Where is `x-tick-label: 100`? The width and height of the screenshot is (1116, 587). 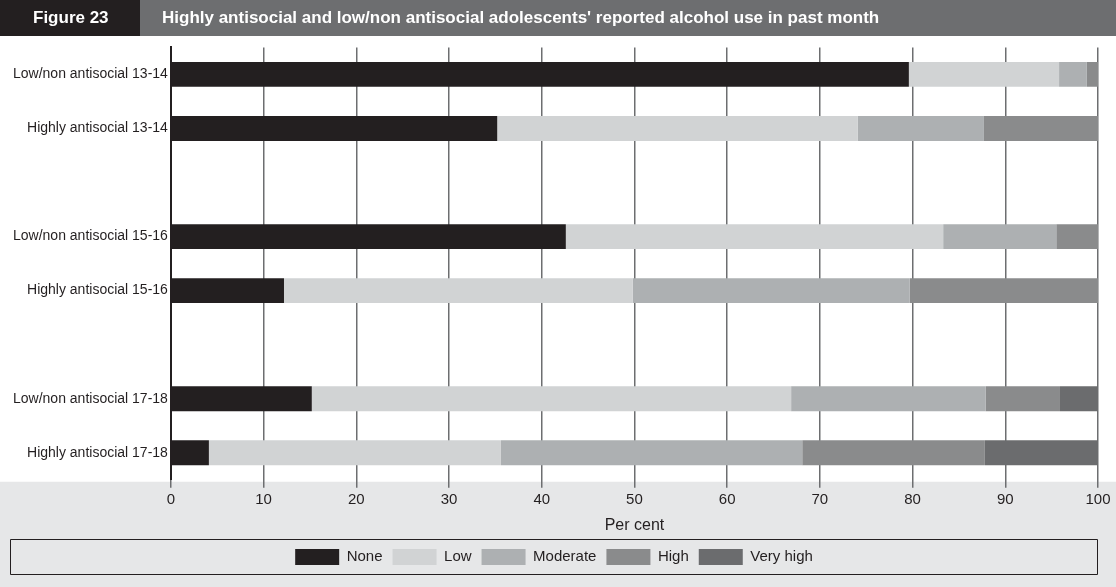 x-tick-label: 100 is located at coordinates (1098, 498).